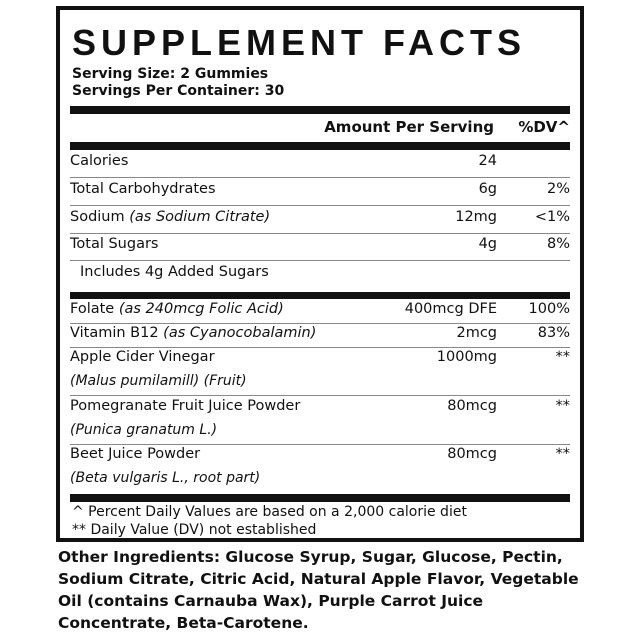  I want to click on cell-text: Folate, so click(92, 309).